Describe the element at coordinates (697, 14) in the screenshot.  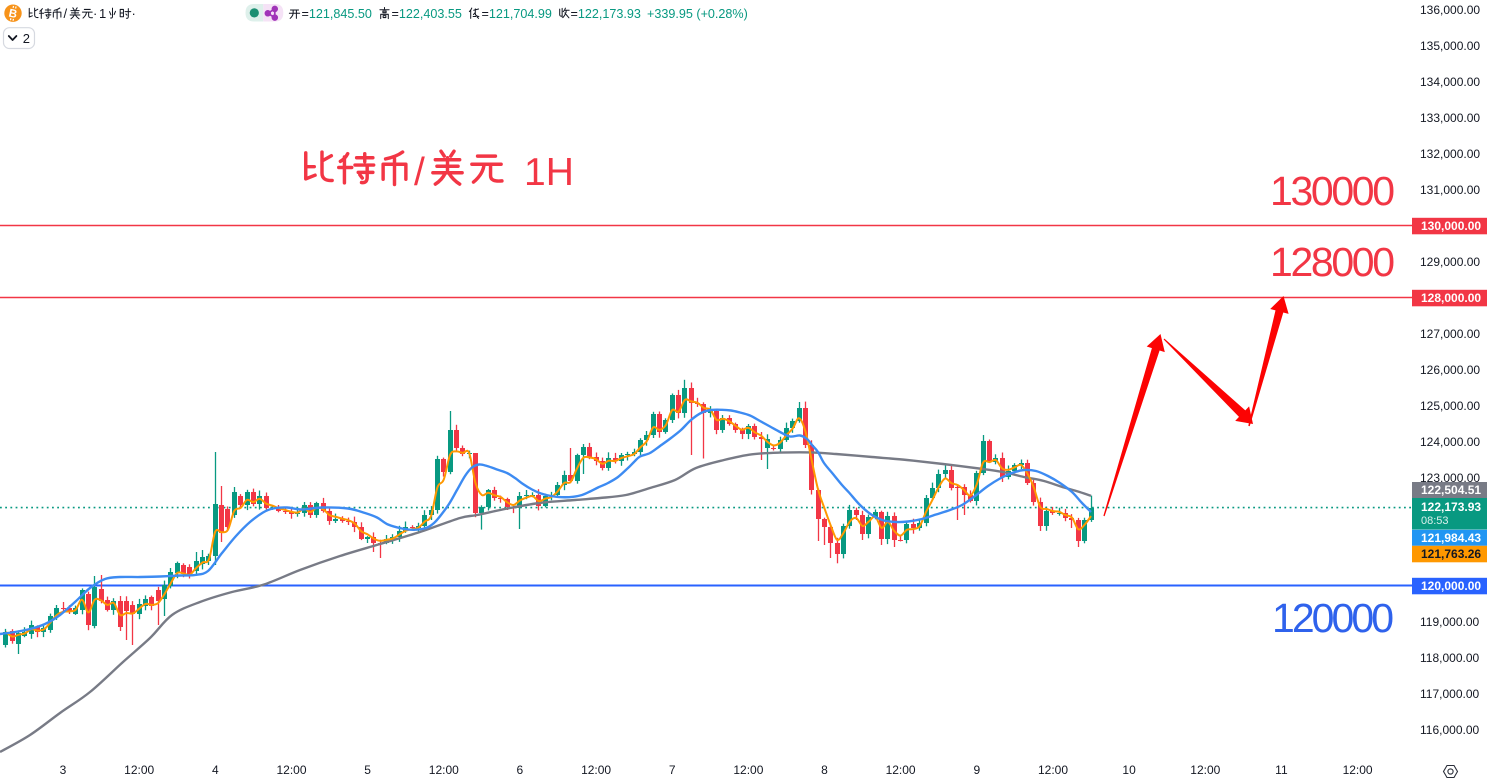
I see `svg-text: +339.95 (+0.28%)` at that location.